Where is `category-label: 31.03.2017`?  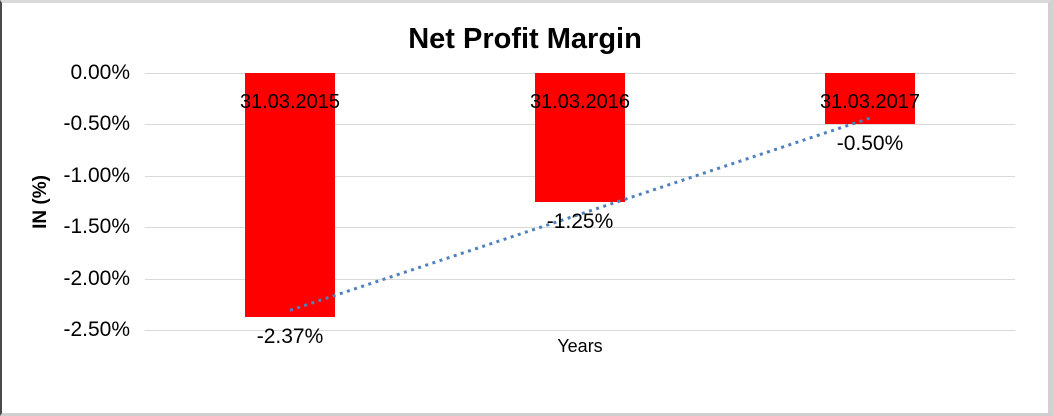 category-label: 31.03.2017 is located at coordinates (870, 102).